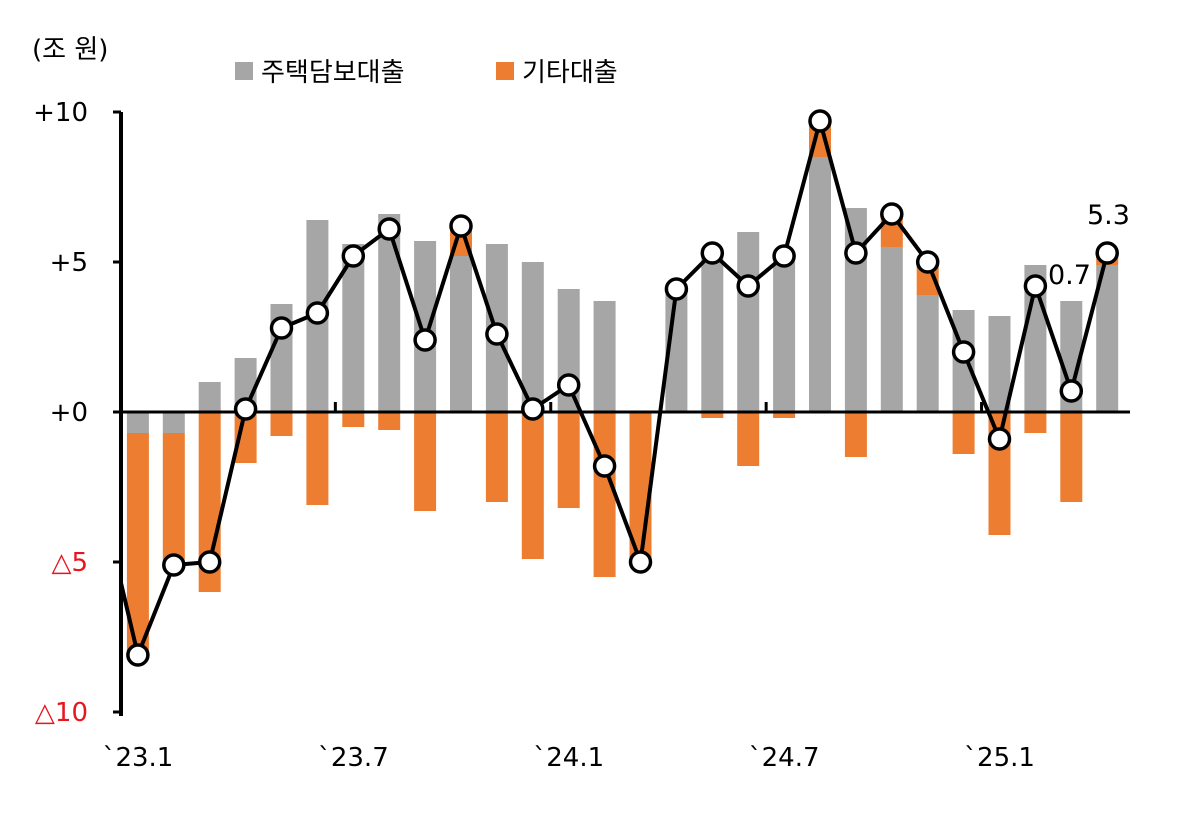 Image resolution: width=1200 pixels, height=817 pixels. I want to click on legend-swatch-other, so click(505, 71).